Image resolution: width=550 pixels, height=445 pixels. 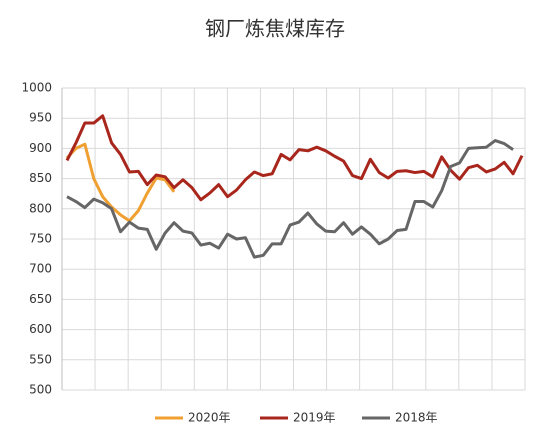 I want to click on y-tick-label: 500, so click(x=40, y=390).